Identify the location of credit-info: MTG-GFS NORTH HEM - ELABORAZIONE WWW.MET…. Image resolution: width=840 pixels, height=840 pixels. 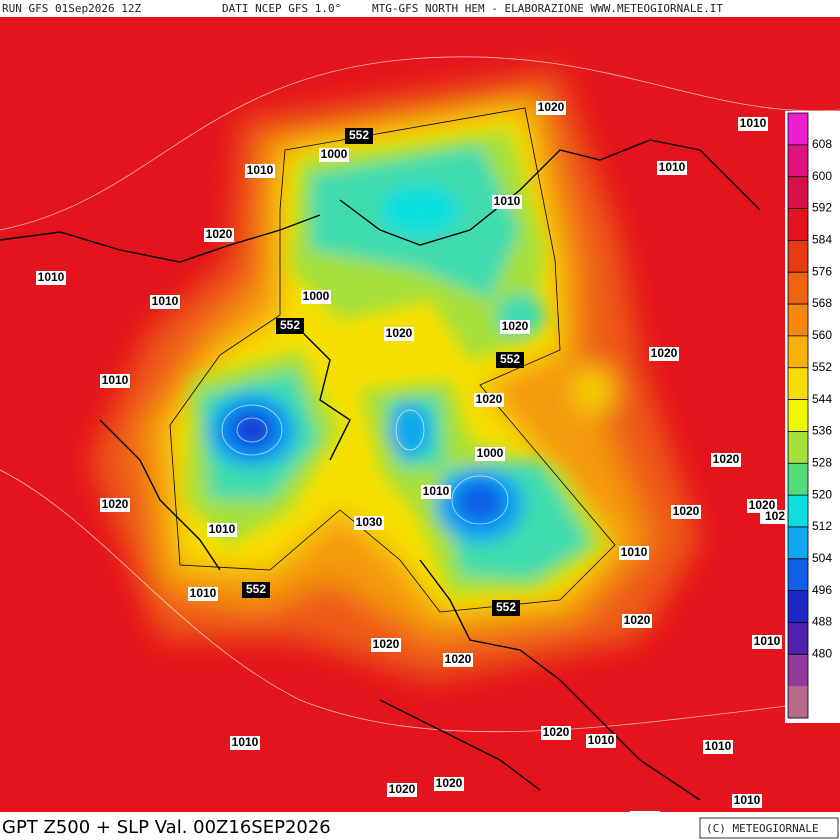
(547, 8).